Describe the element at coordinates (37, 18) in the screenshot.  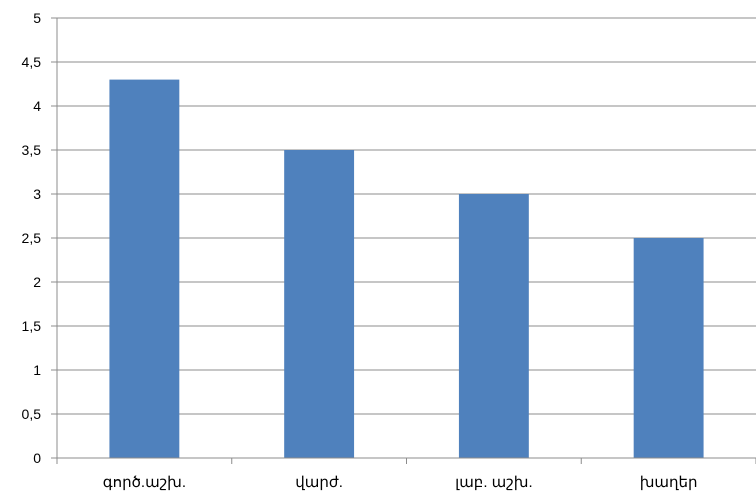
I see `y-tick-label: 5` at that location.